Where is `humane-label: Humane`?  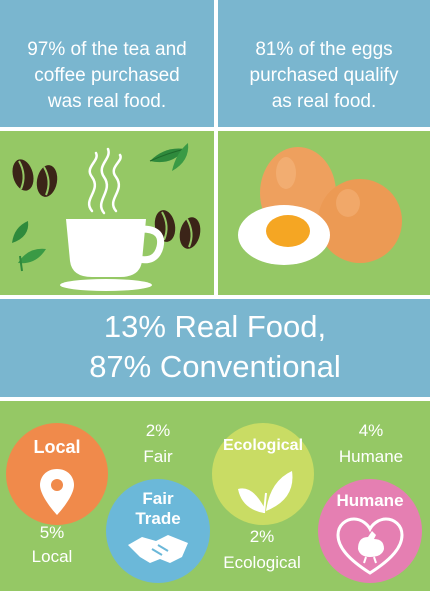
humane-label: Humane is located at coordinates (371, 456).